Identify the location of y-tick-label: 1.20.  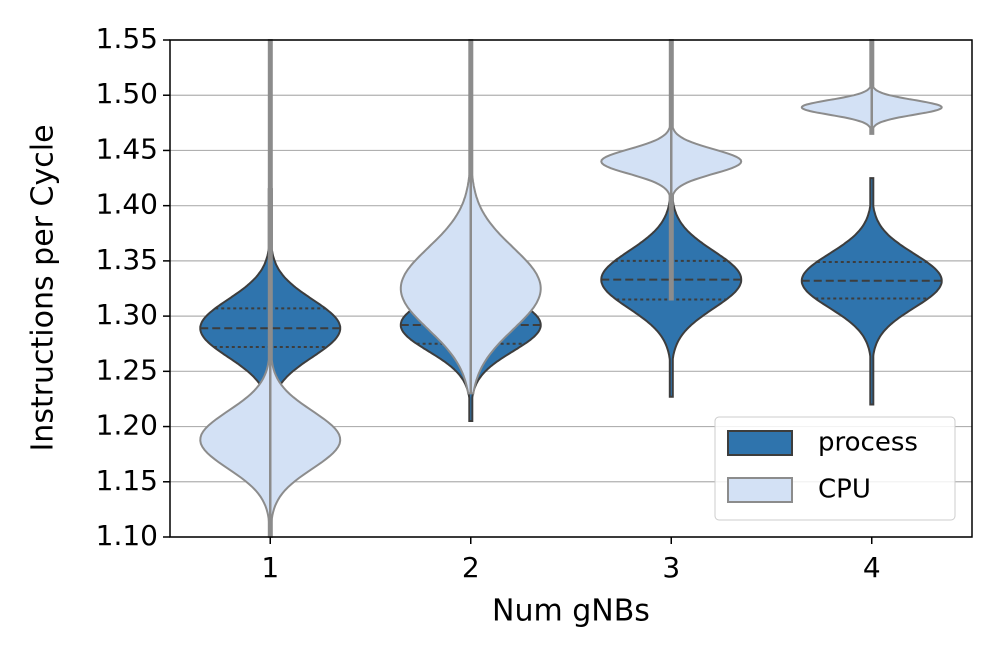
(127, 425).